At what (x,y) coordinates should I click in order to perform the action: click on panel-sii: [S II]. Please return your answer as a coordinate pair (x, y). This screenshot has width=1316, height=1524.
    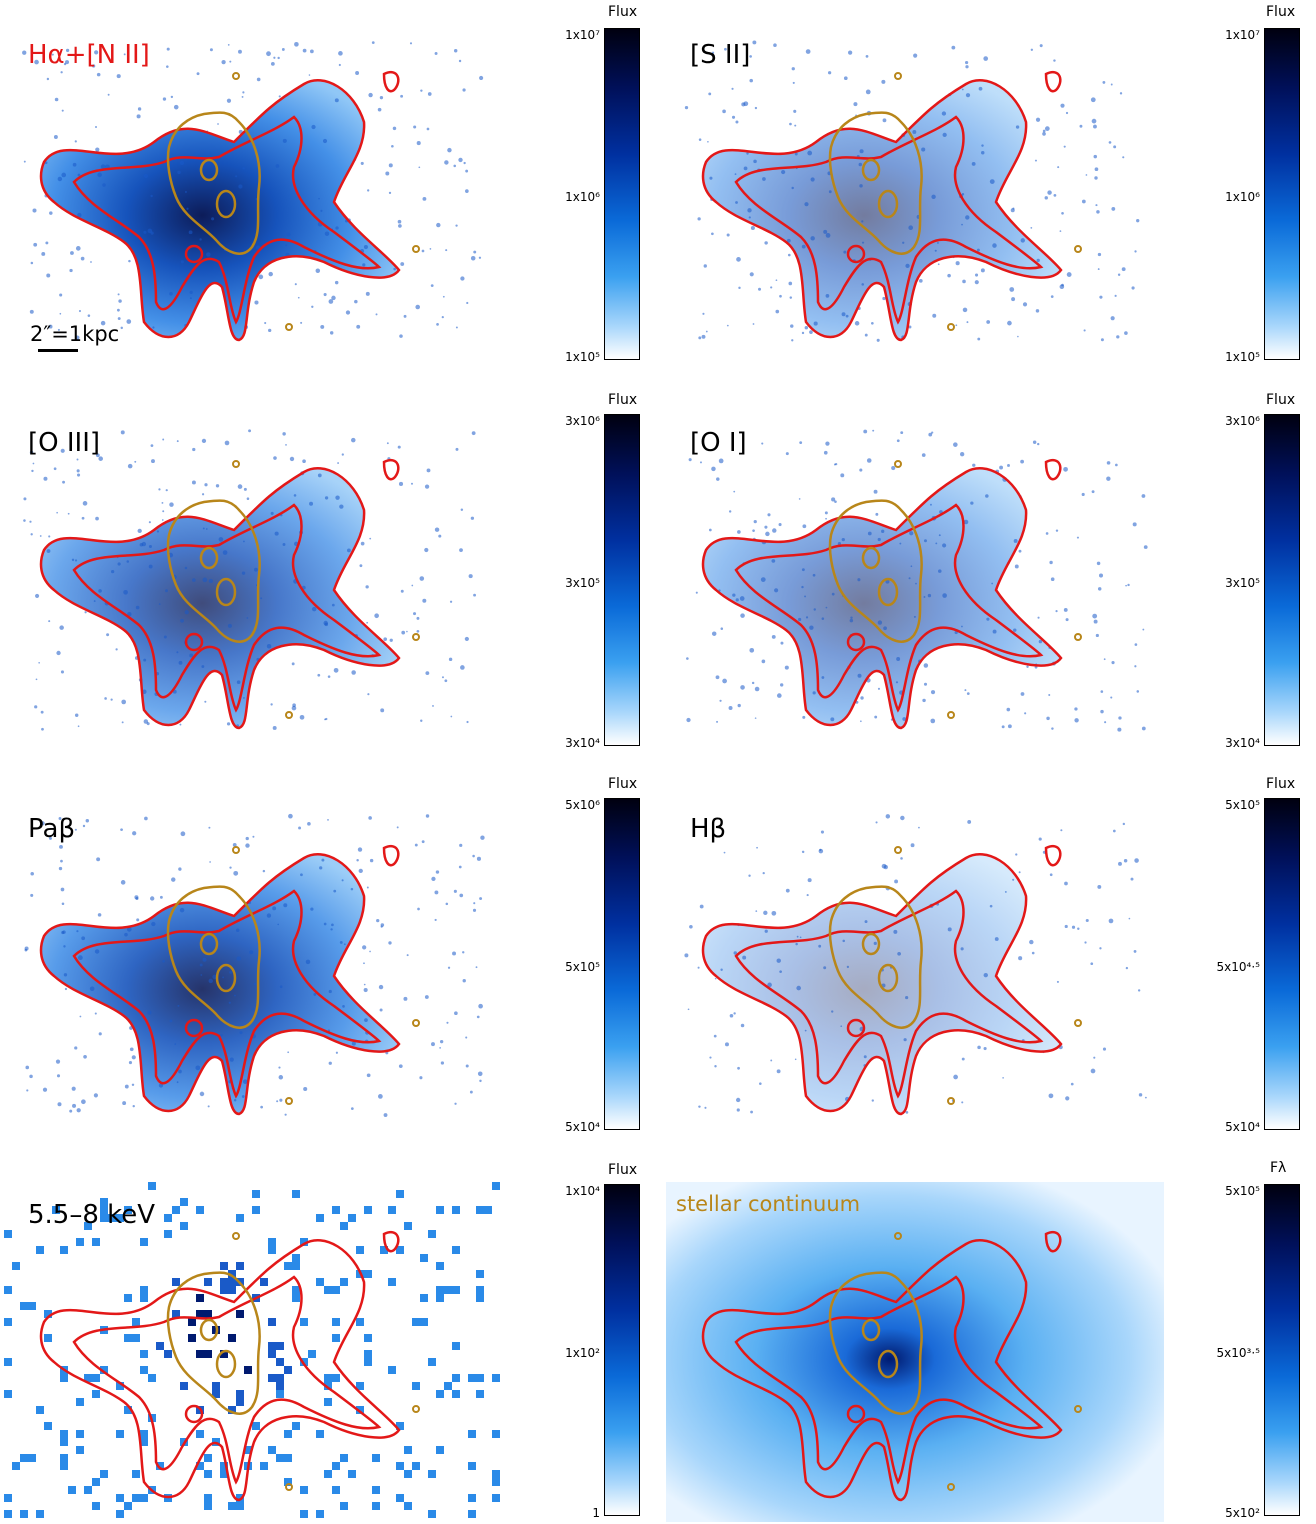
    Looking at the image, I should click on (915, 192).